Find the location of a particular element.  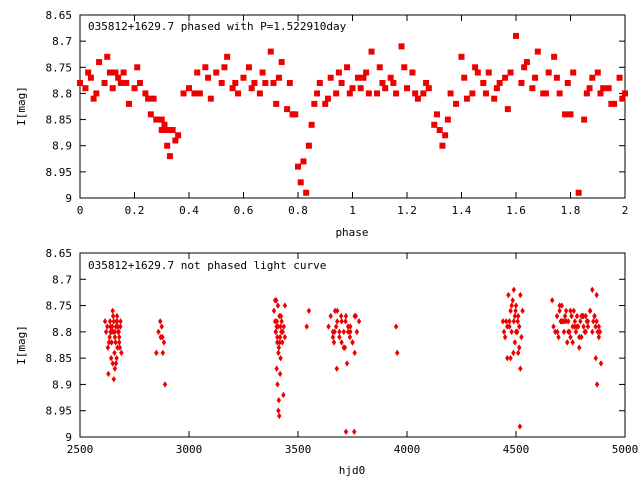

x-axis-label: hjd0 is located at coordinates (352, 470).